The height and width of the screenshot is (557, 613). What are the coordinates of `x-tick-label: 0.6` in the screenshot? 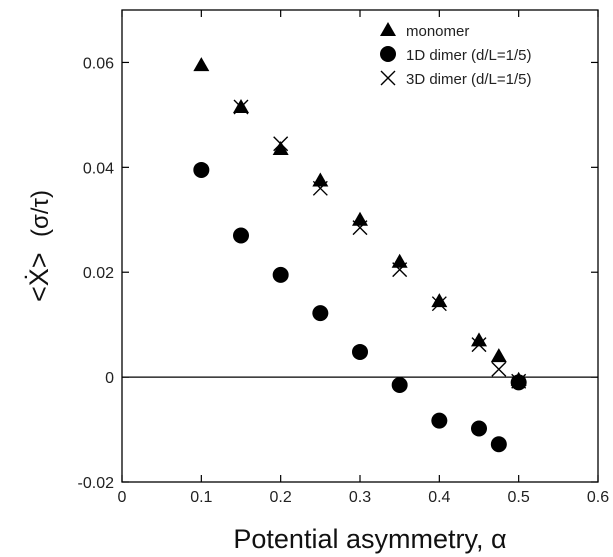 It's located at (598, 497).